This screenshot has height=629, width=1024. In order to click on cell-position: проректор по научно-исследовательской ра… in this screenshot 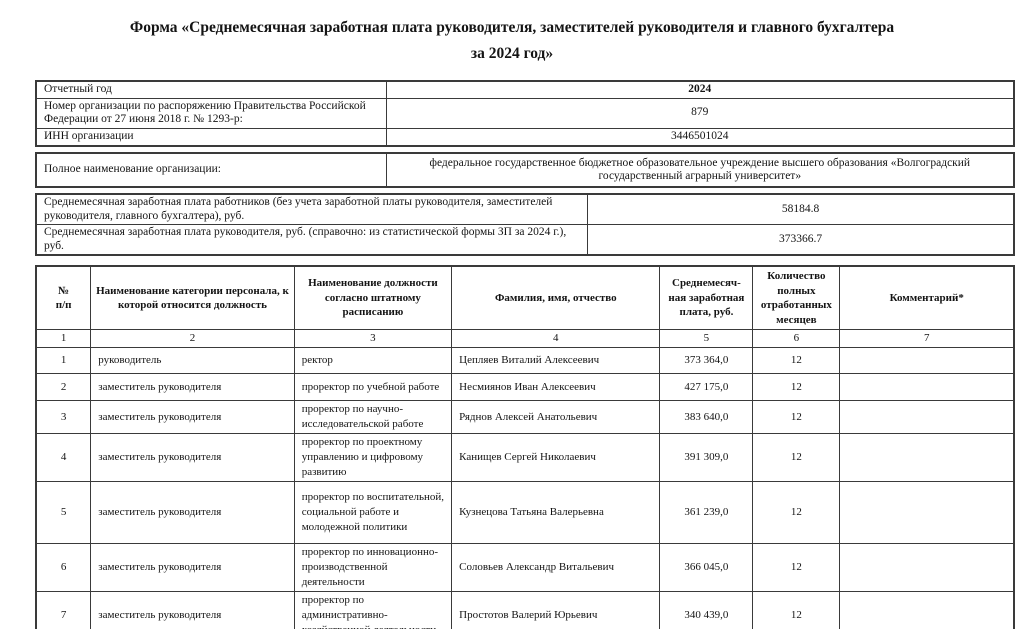, I will do `click(373, 417)`.